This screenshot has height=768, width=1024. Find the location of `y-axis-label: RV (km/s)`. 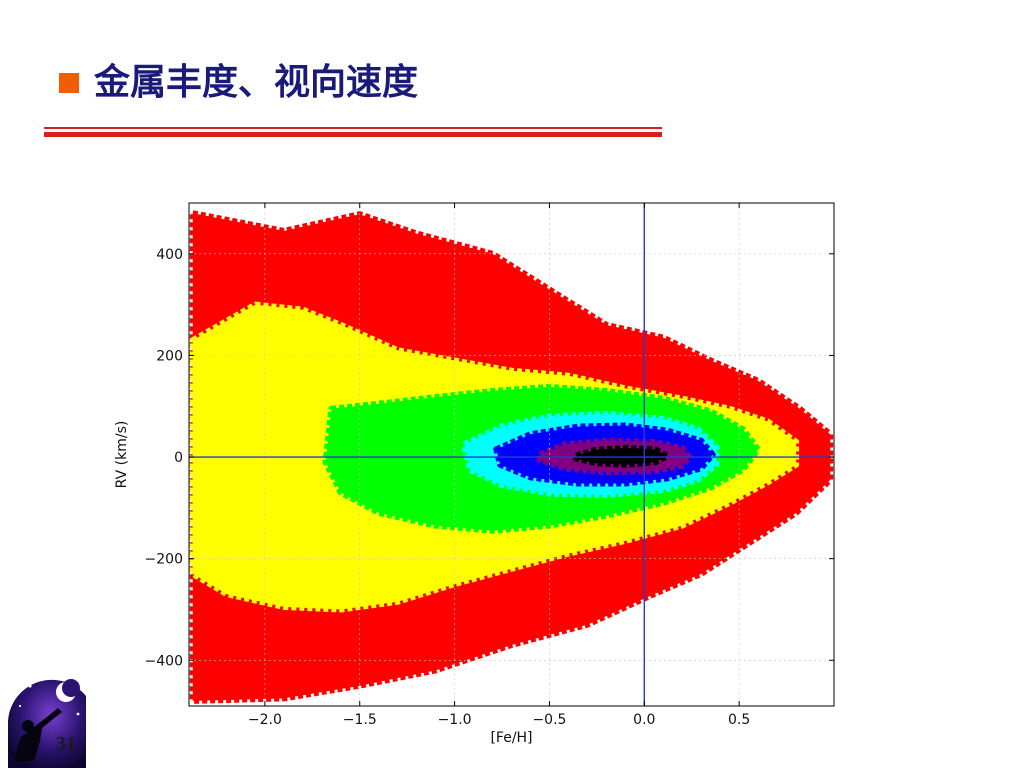

y-axis-label: RV (km/s) is located at coordinates (122, 455).